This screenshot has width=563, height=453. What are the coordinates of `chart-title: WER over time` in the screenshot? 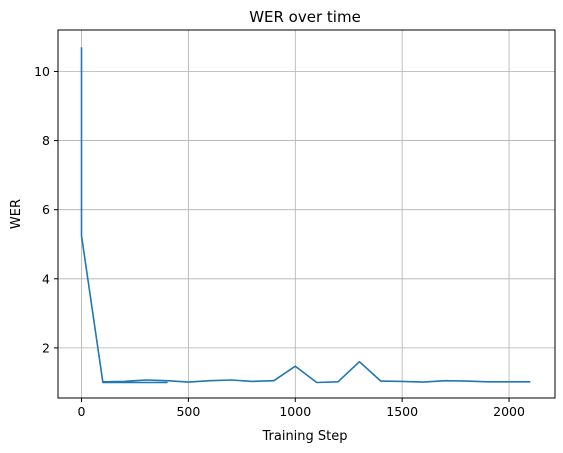 It's located at (305, 17).